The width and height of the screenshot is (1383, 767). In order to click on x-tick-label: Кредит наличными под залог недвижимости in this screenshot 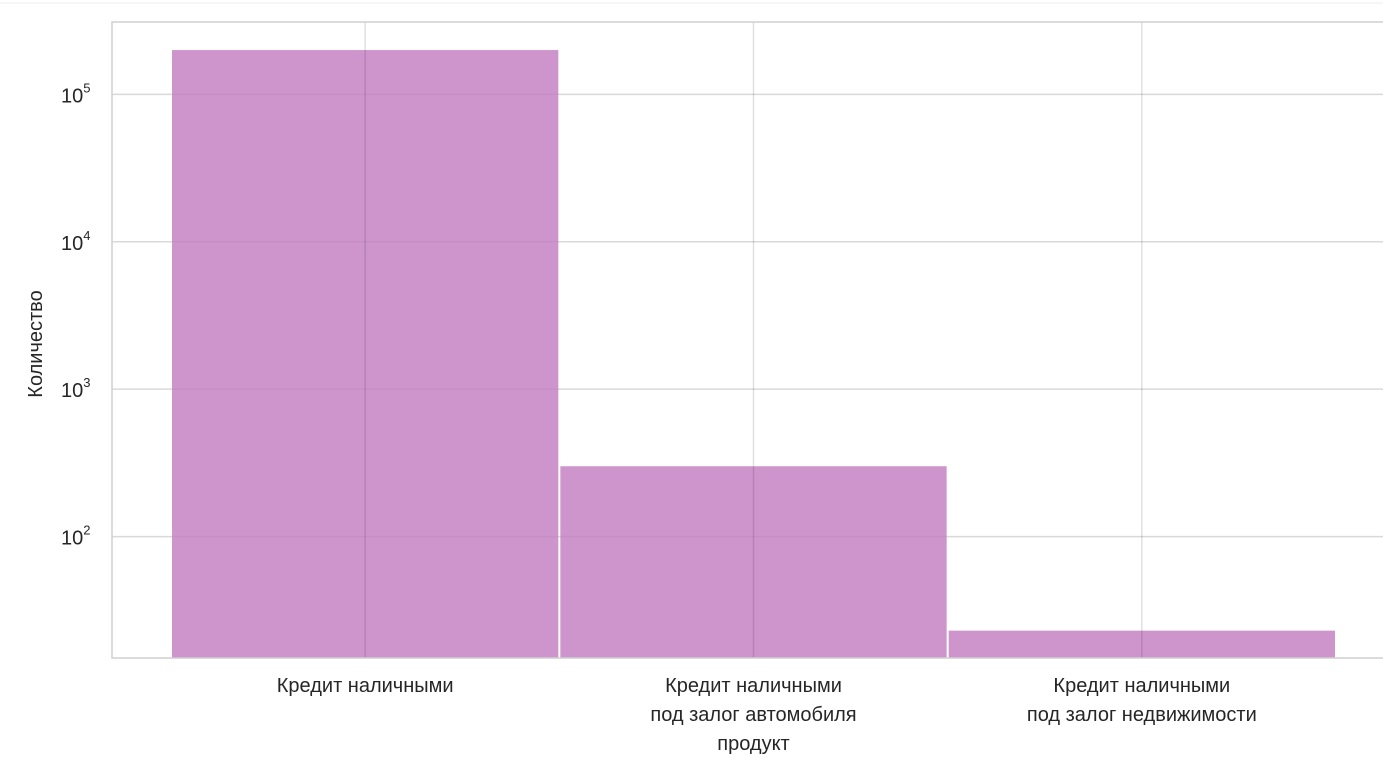, I will do `click(1142, 700)`.